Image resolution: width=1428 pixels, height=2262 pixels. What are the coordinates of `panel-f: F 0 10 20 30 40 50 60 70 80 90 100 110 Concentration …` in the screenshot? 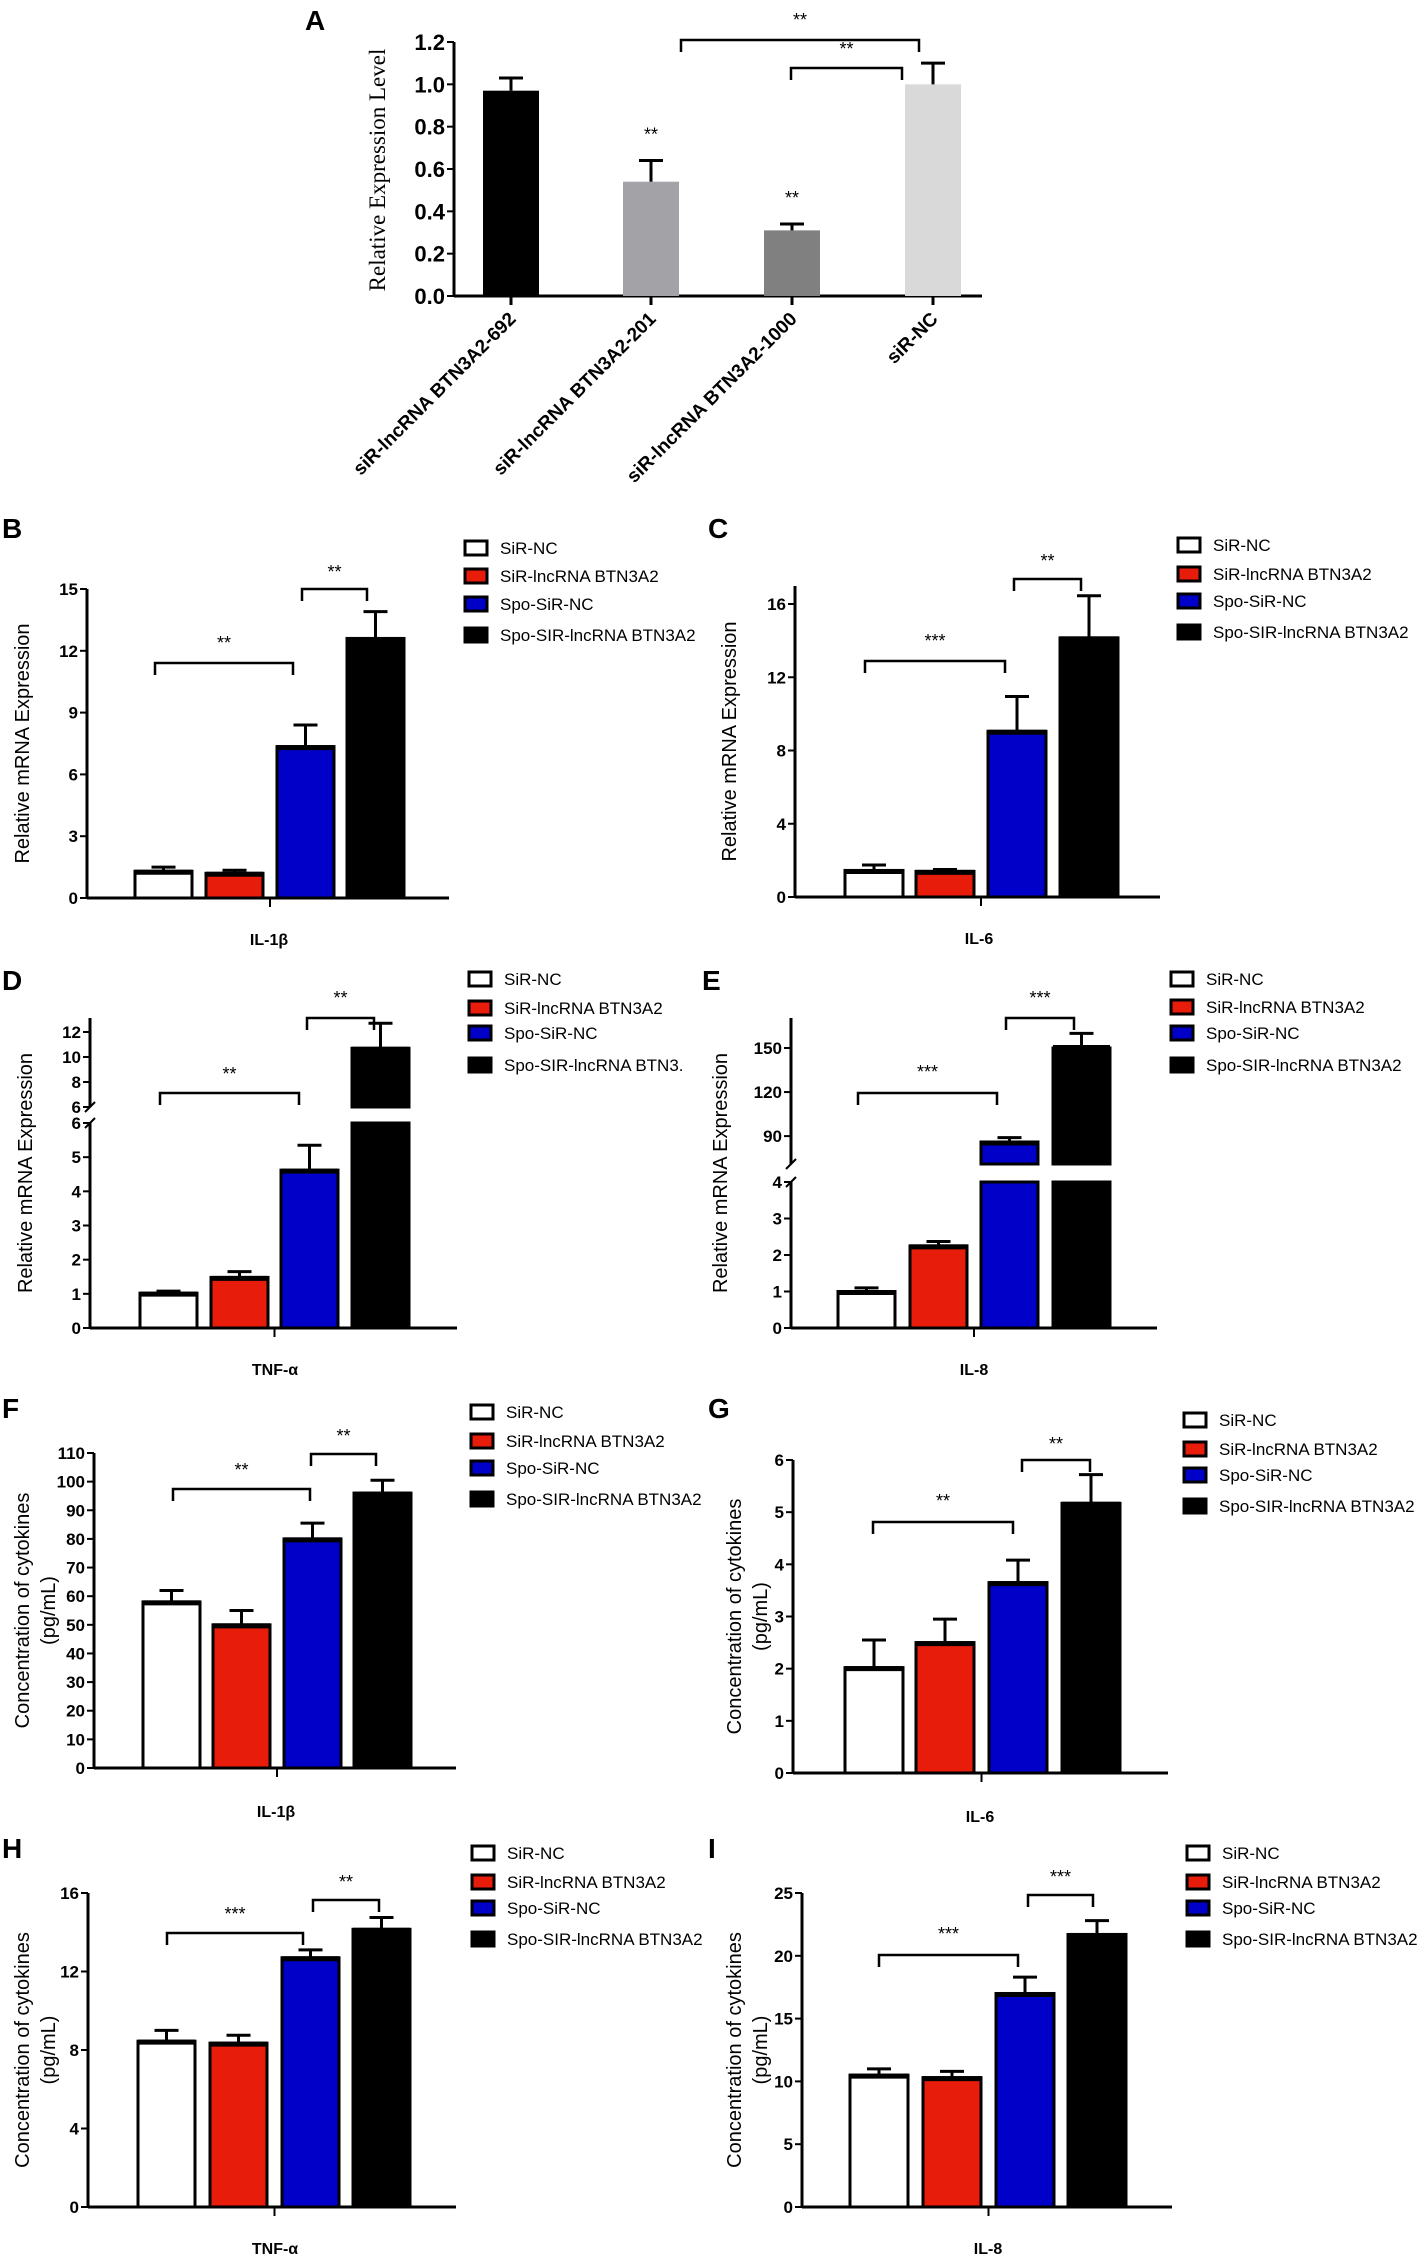 It's located at (352, 1607).